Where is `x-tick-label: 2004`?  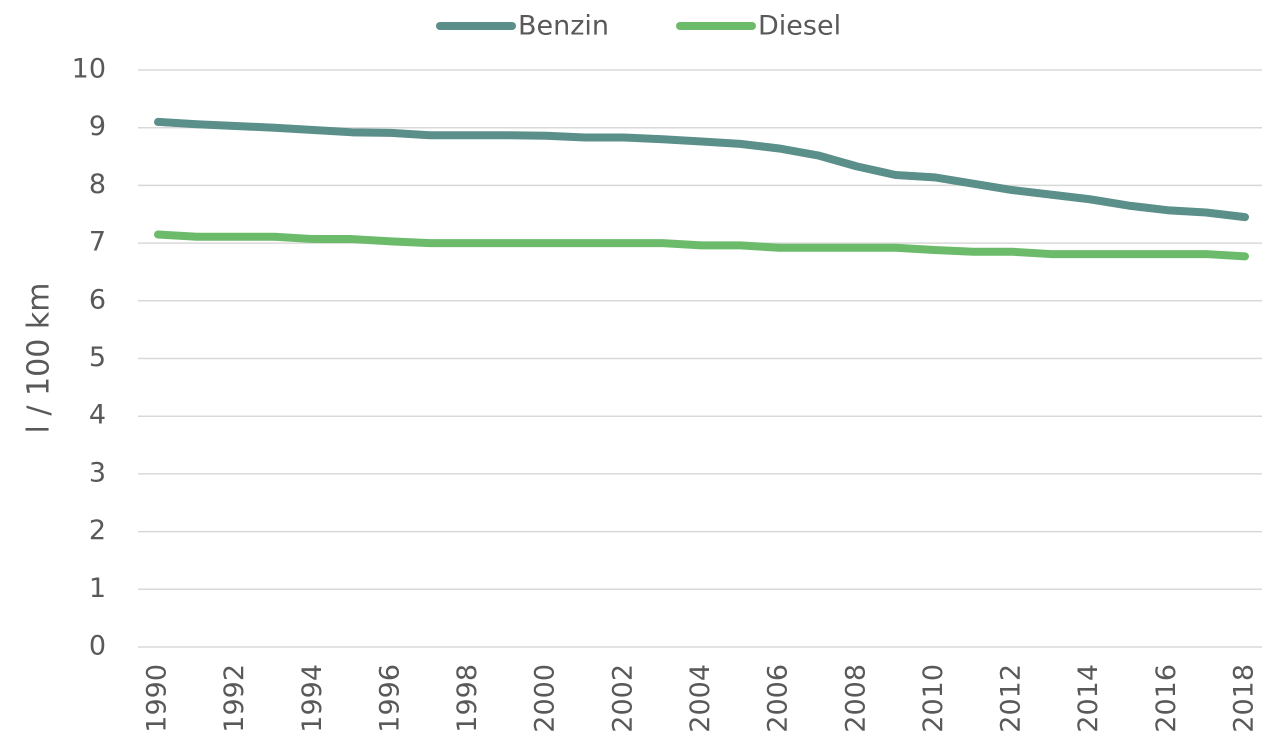 x-tick-label: 2004 is located at coordinates (700, 698).